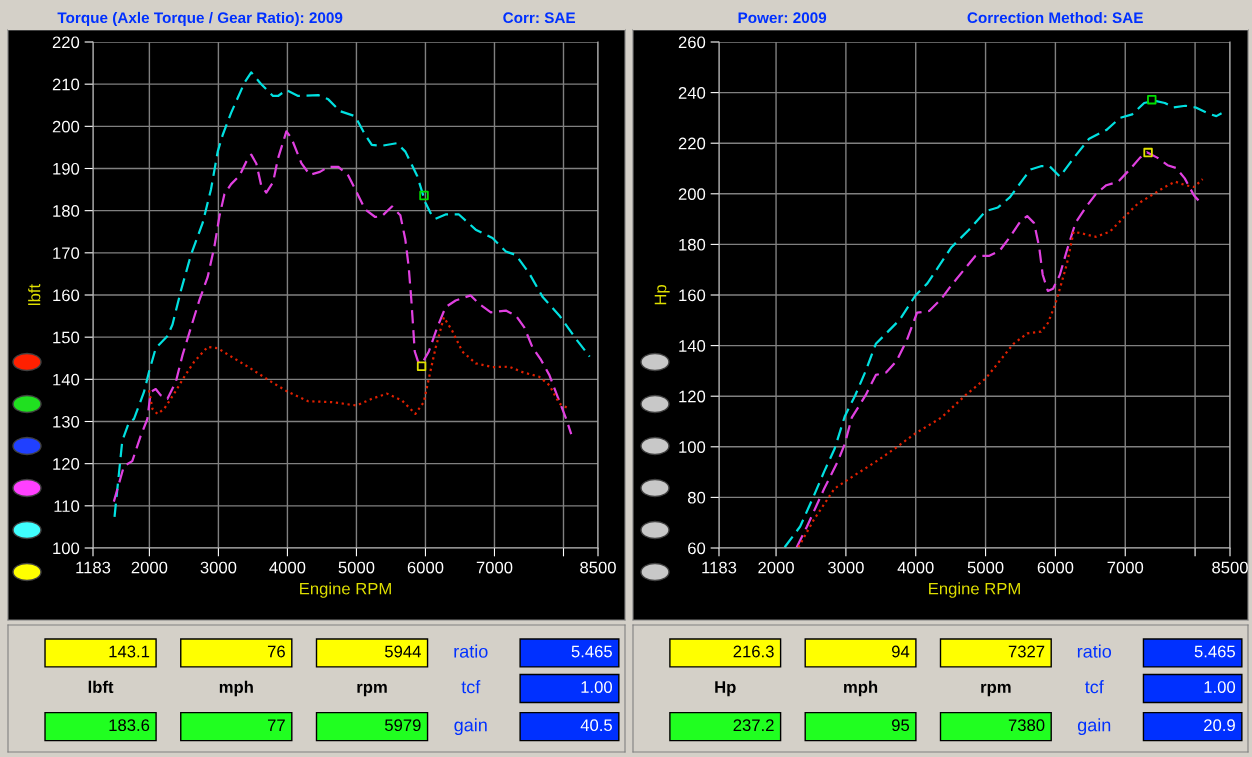 This screenshot has height=757, width=1252. Describe the element at coordinates (200, 19) in the screenshot. I see `chart-title: Torque (Axle Torque / Gear Ratio): 2009` at that location.